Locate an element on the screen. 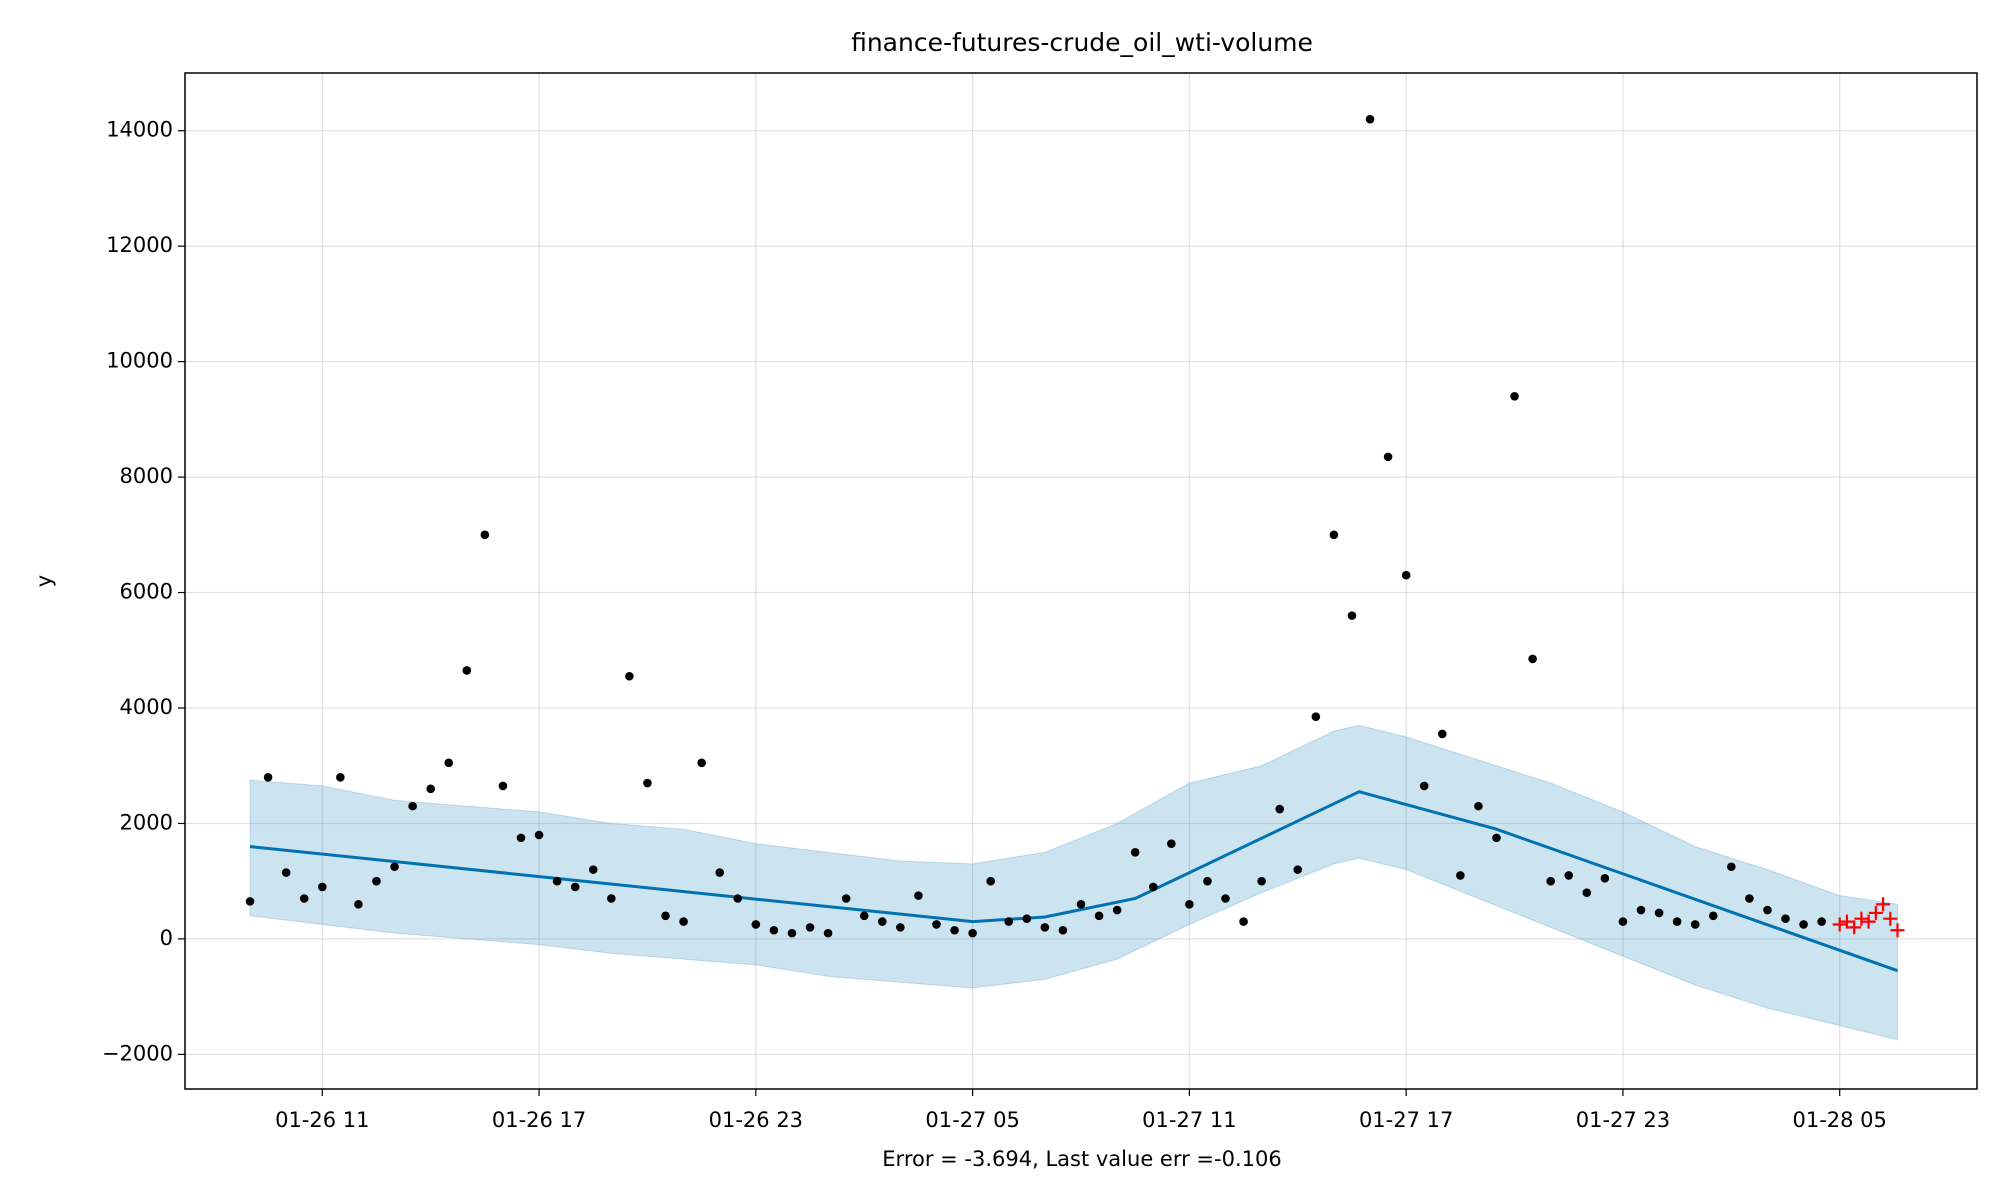 The image size is (2000, 1200). y-tick-label: 8000 is located at coordinates (146, 476).